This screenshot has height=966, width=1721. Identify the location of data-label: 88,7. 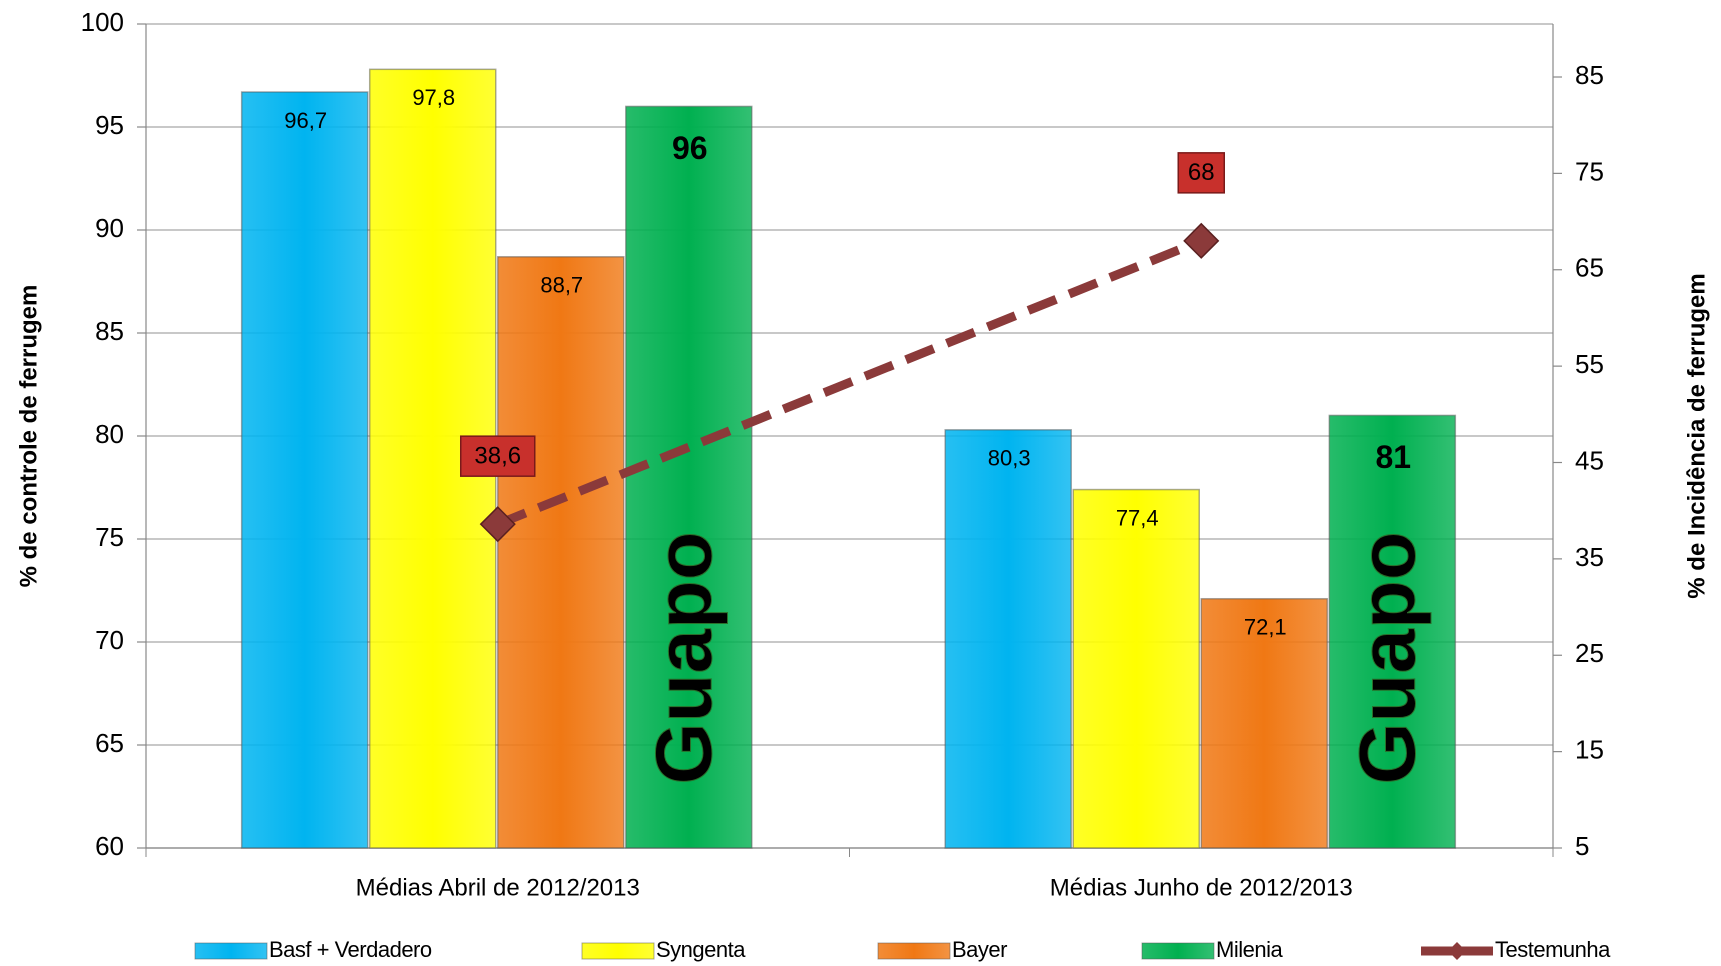
(561, 285).